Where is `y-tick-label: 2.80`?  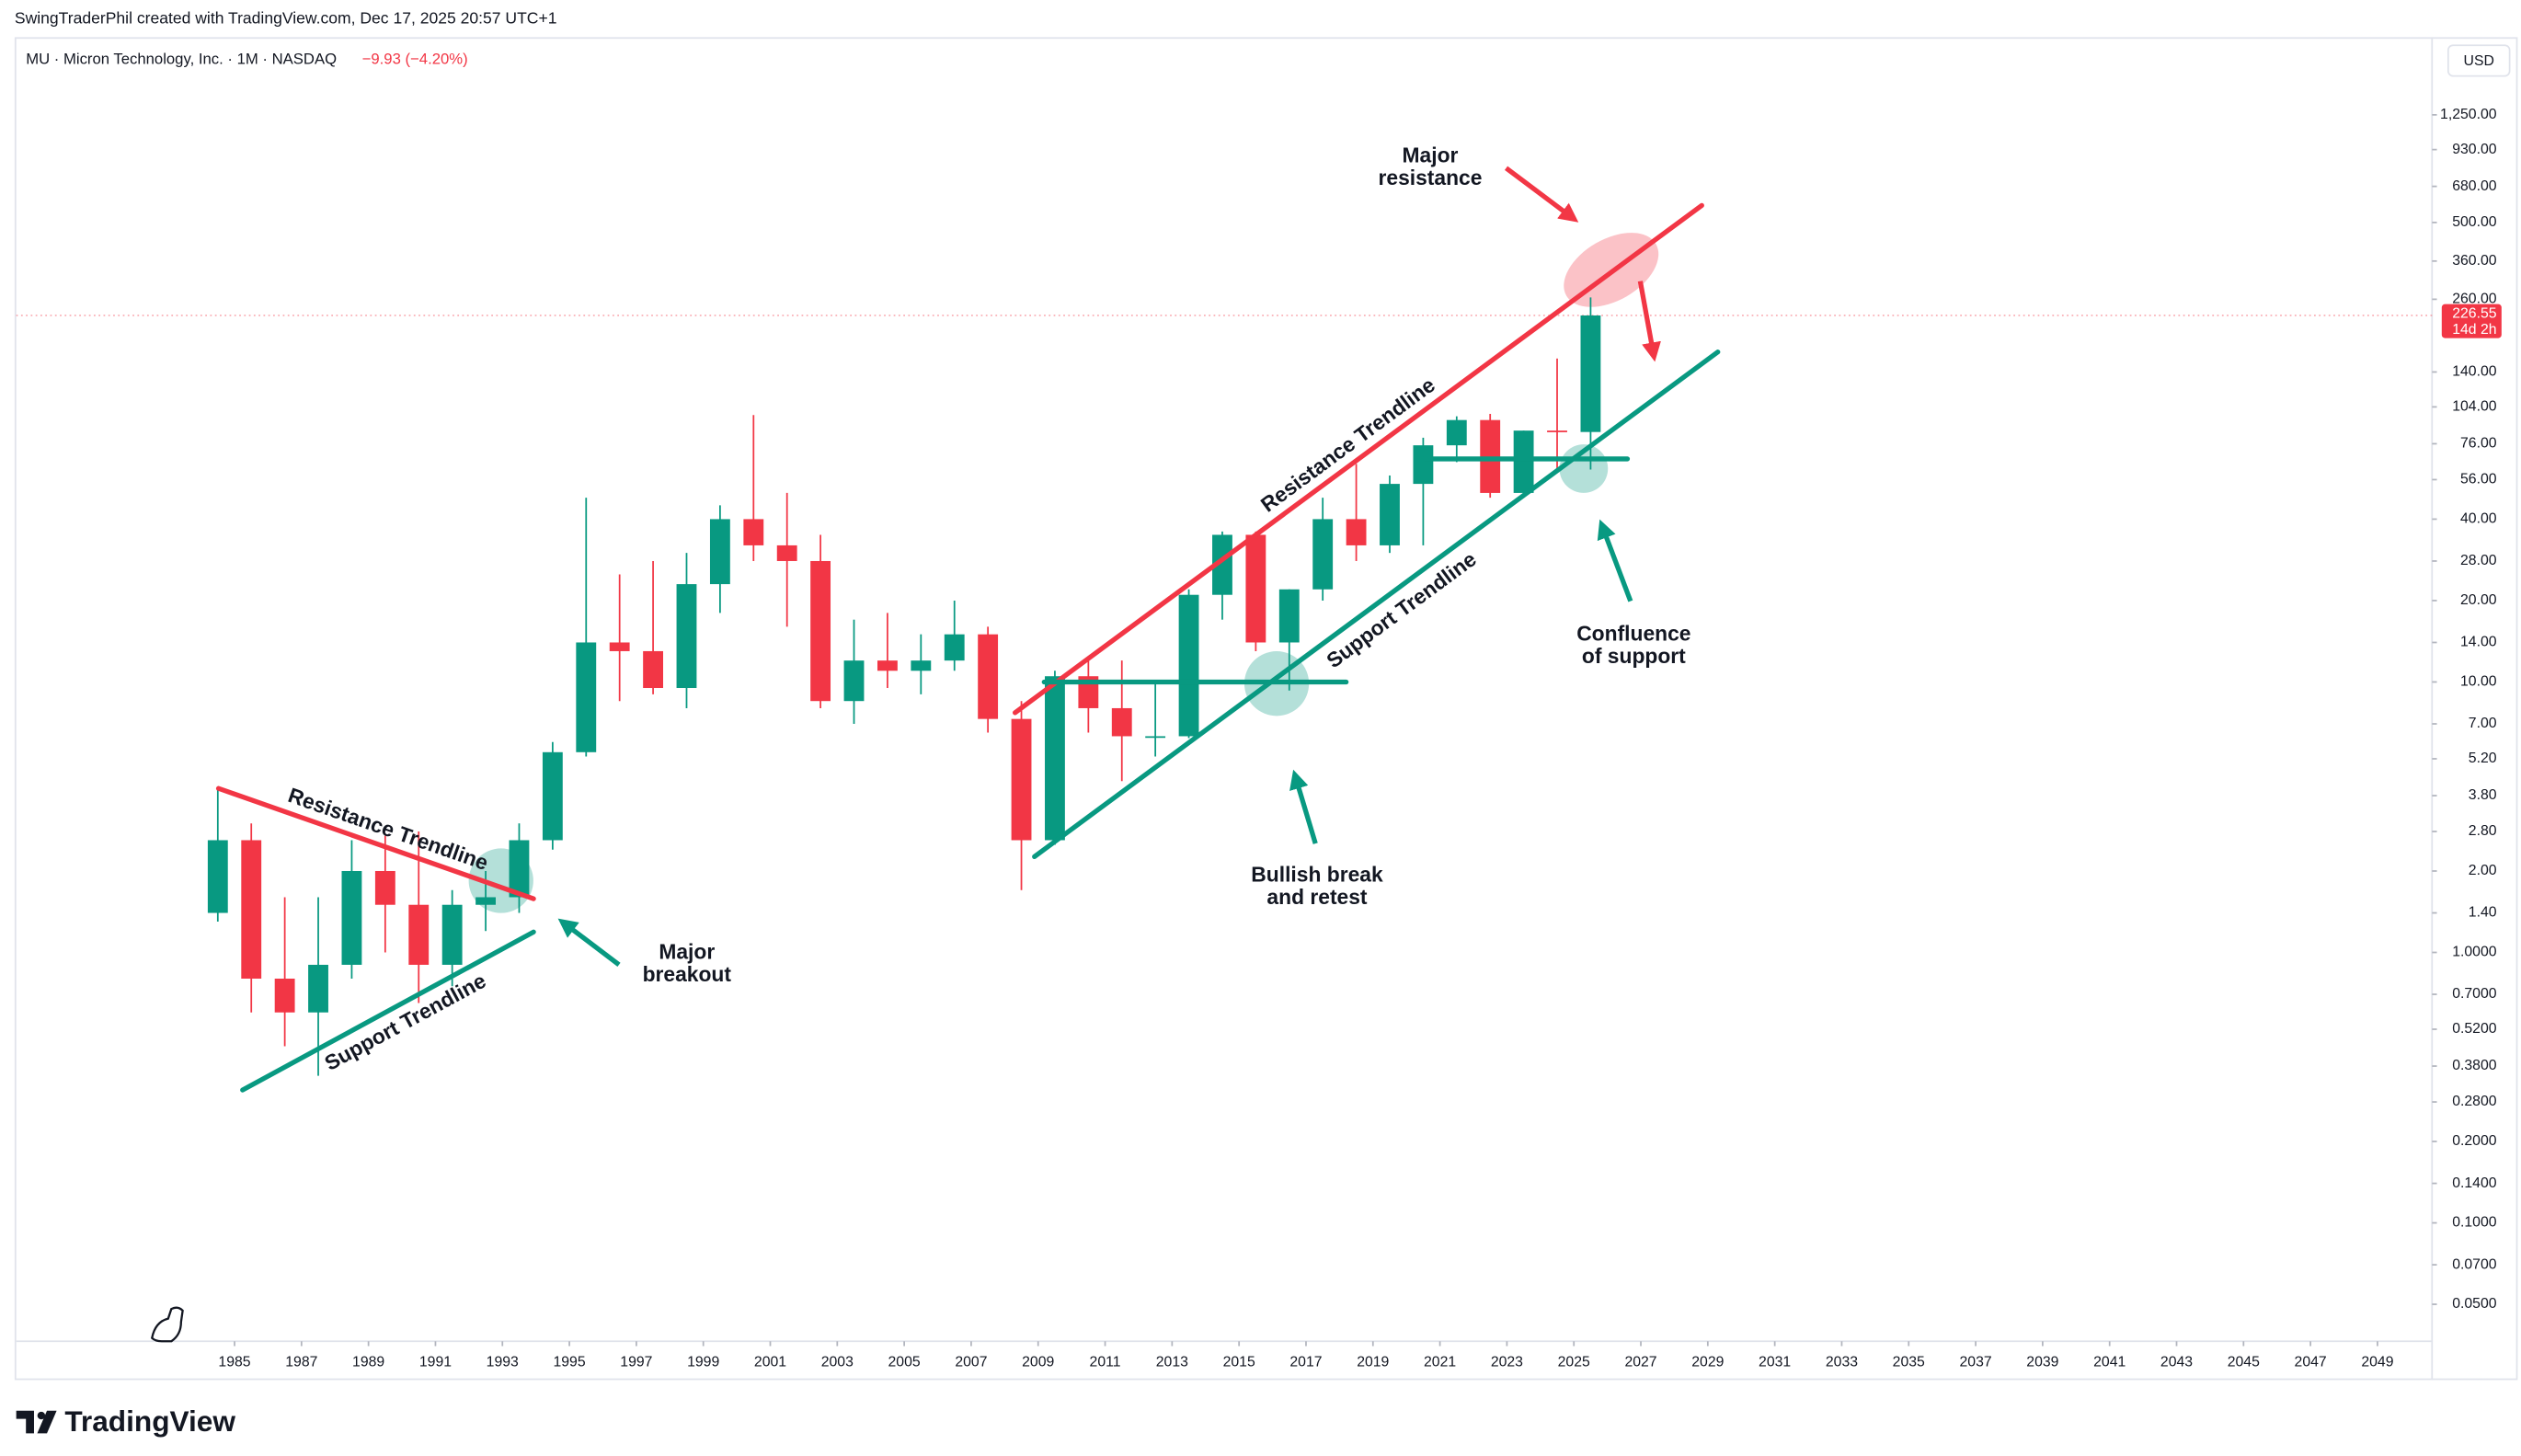
y-tick-label: 2.80 is located at coordinates (2483, 831).